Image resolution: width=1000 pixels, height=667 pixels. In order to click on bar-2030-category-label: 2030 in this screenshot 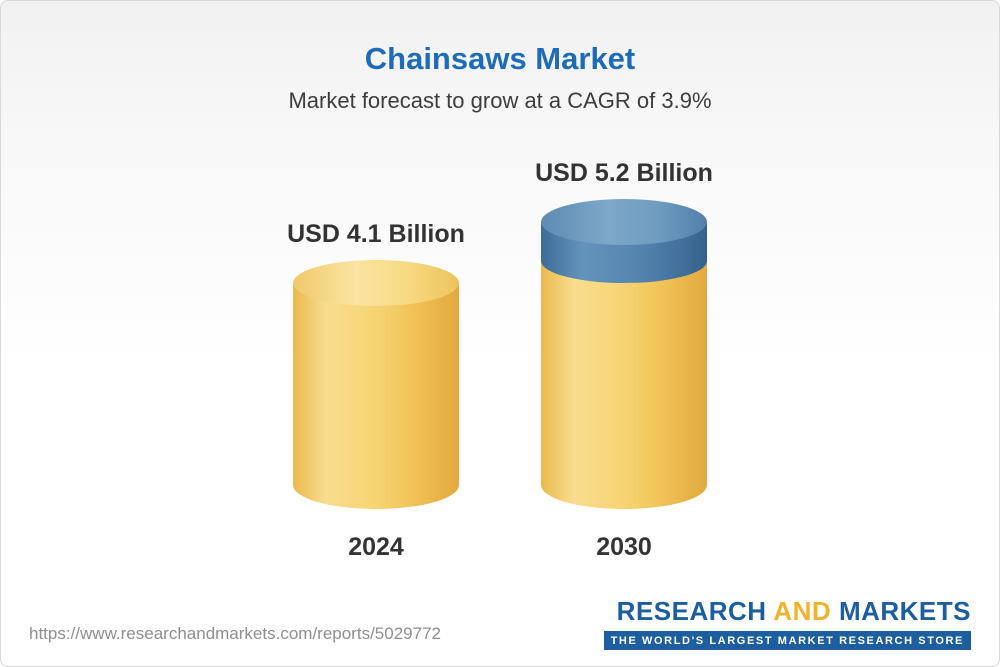, I will do `click(624, 547)`.